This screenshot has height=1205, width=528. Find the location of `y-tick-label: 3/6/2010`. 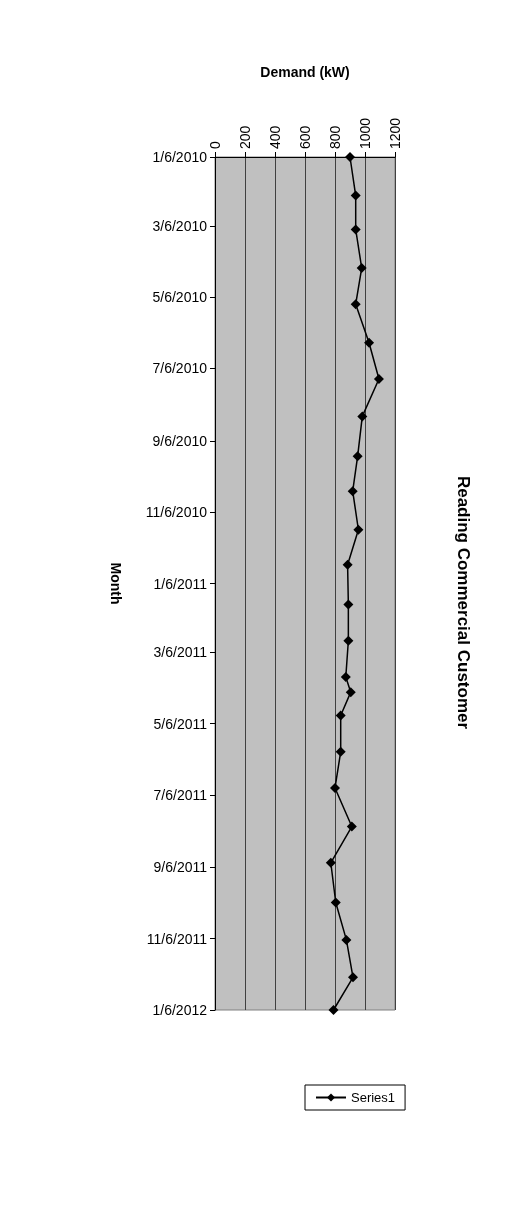

y-tick-label: 3/6/2010 is located at coordinates (180, 225).